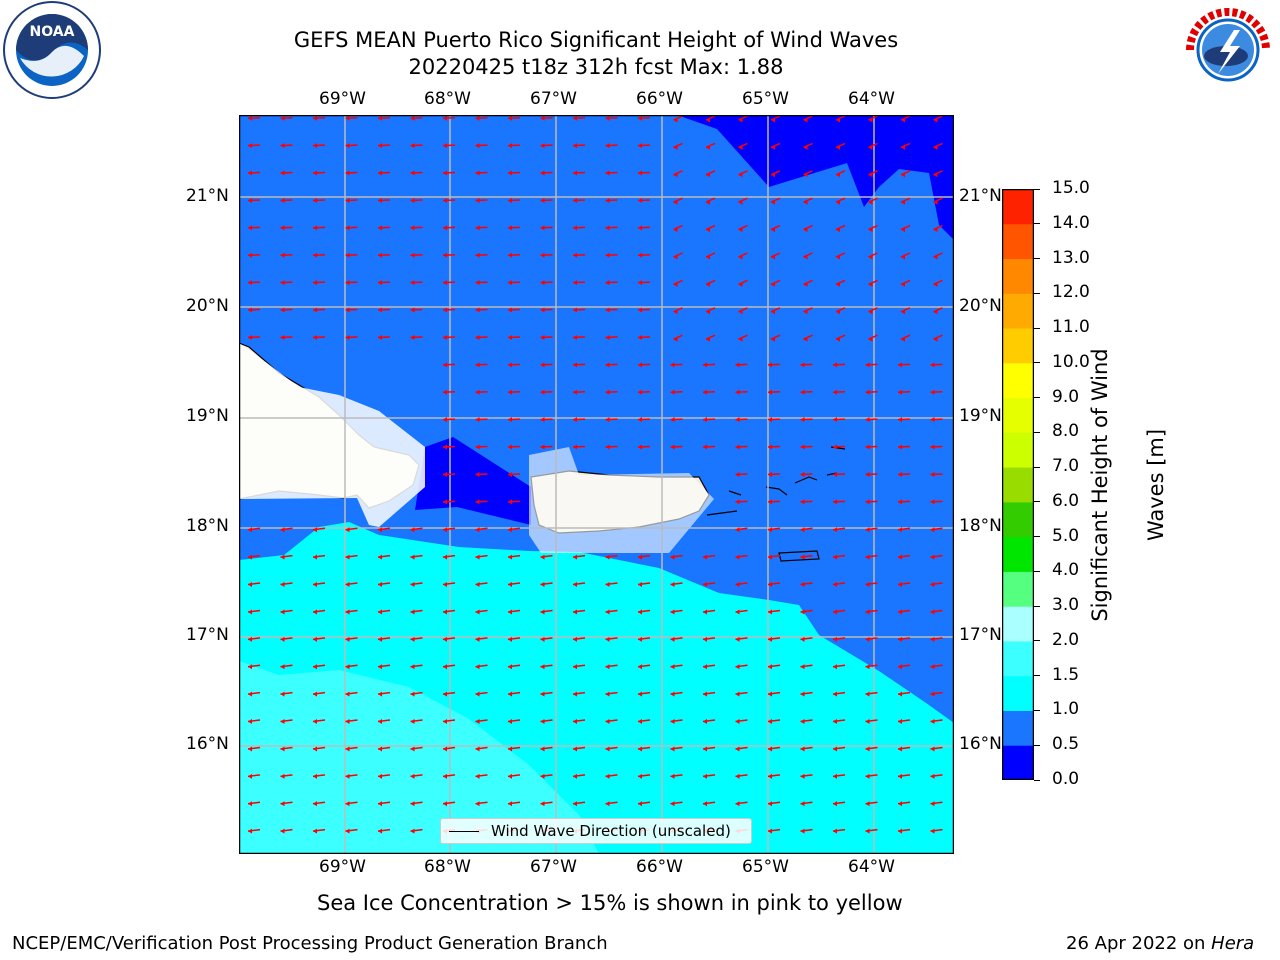 The image size is (1280, 960). I want to click on colorbar-tick-label: 15.0, so click(1071, 188).